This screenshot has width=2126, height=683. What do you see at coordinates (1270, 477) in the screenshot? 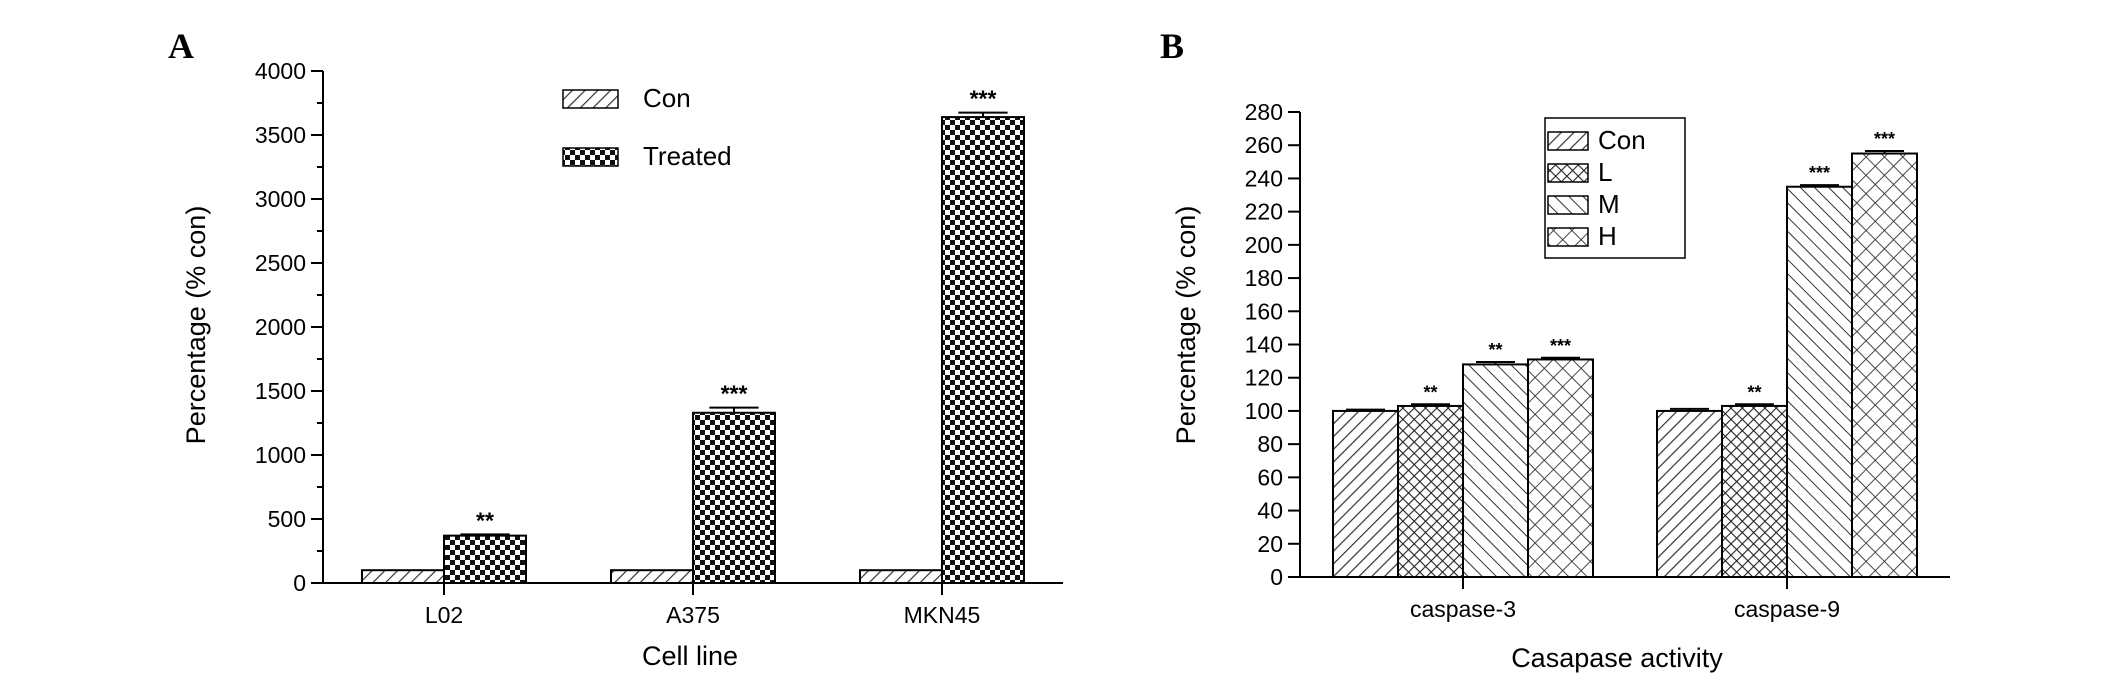
I see `panel-b-y-tick-label: 60` at bounding box center [1270, 477].